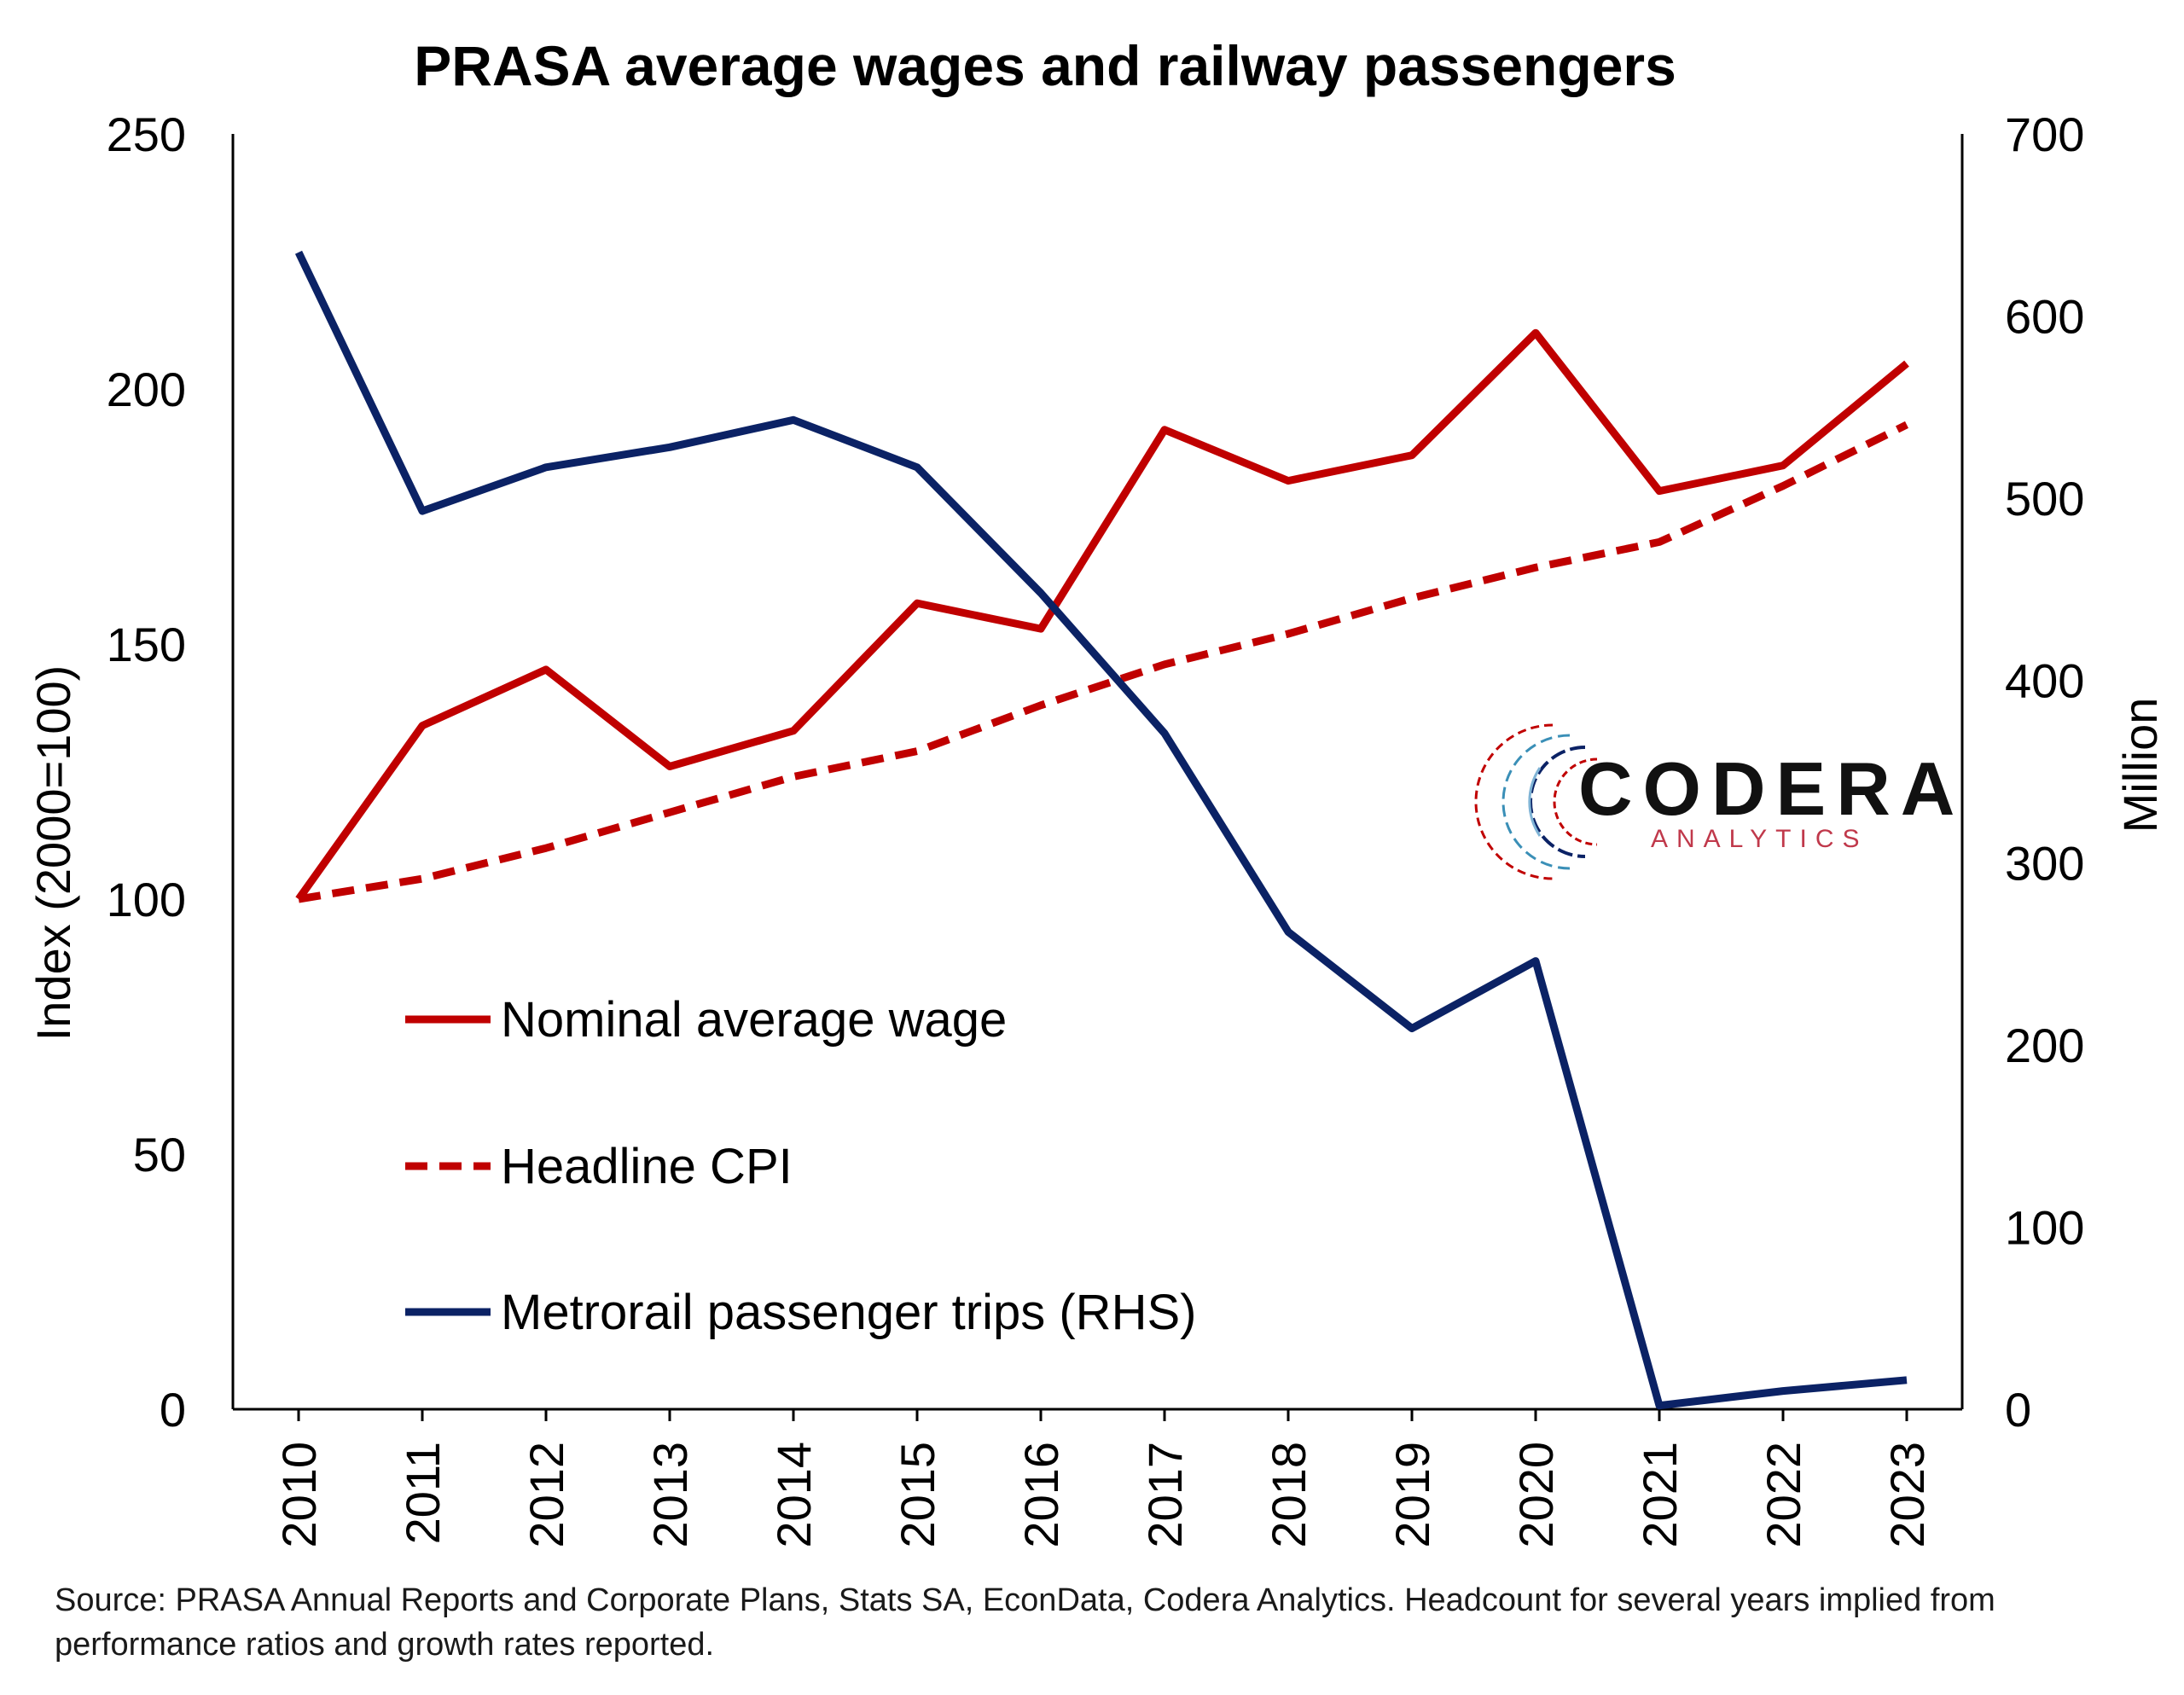  I want to click on x-tick-label: 2017, so click(1165, 1495).